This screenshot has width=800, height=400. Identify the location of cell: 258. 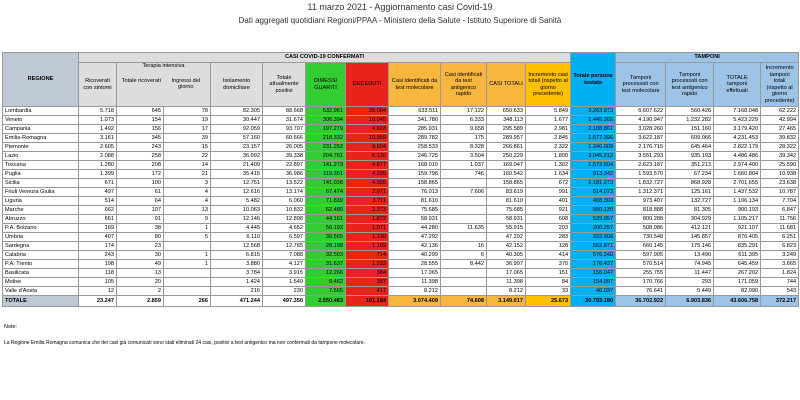
(140, 156).